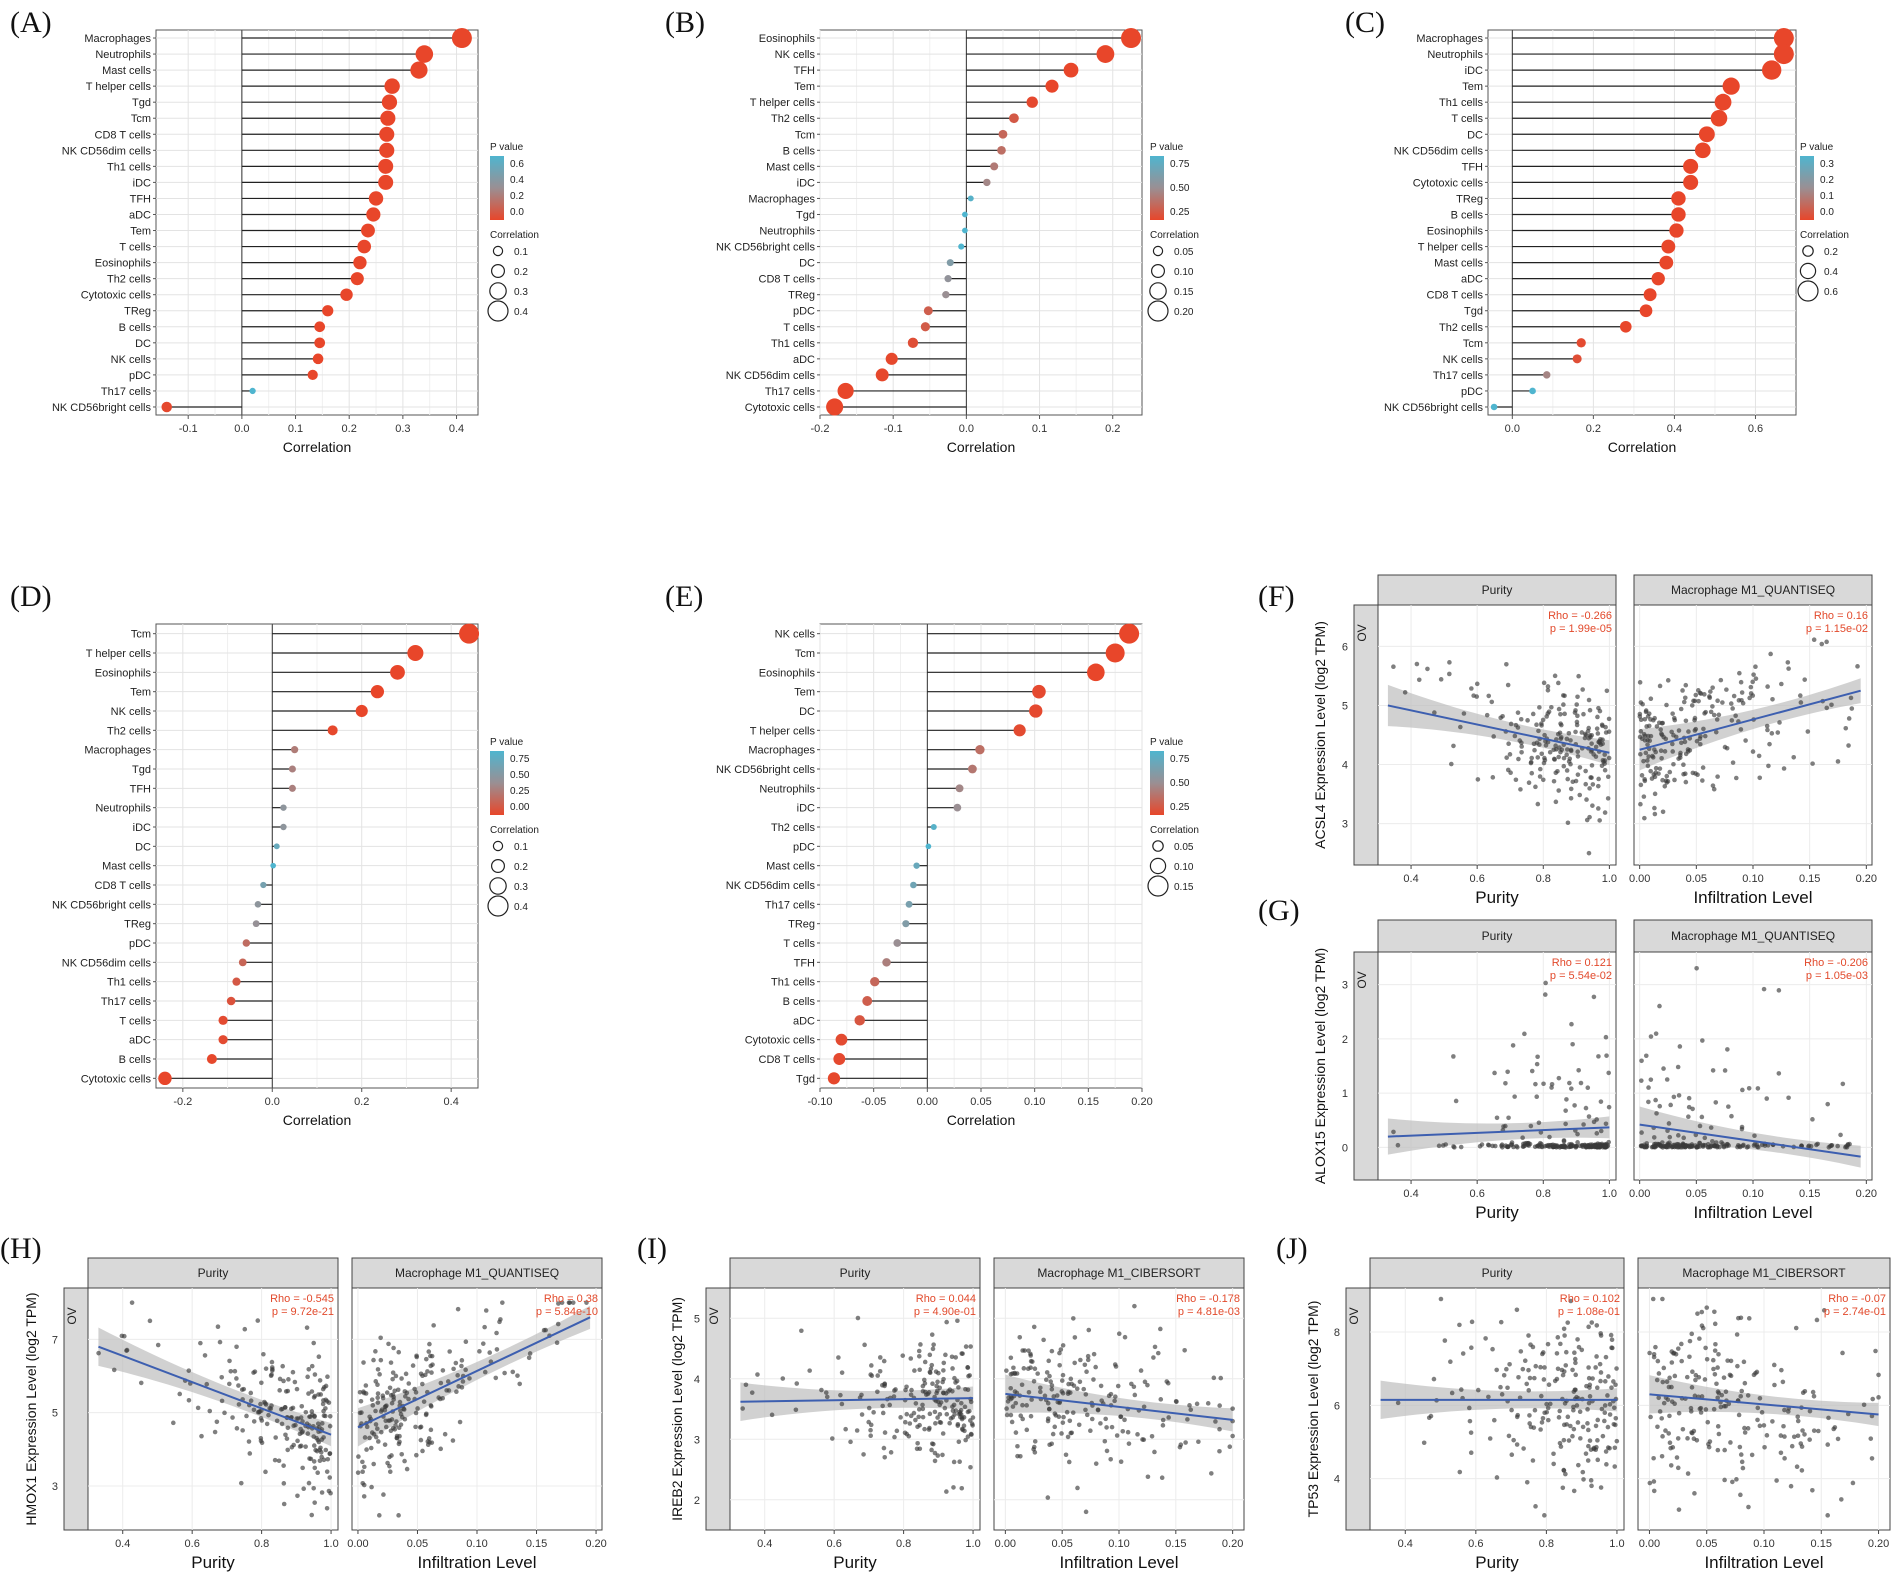 The image size is (1893, 1574). I want to click on x-tick-label: 0.00, so click(1005, 1544).